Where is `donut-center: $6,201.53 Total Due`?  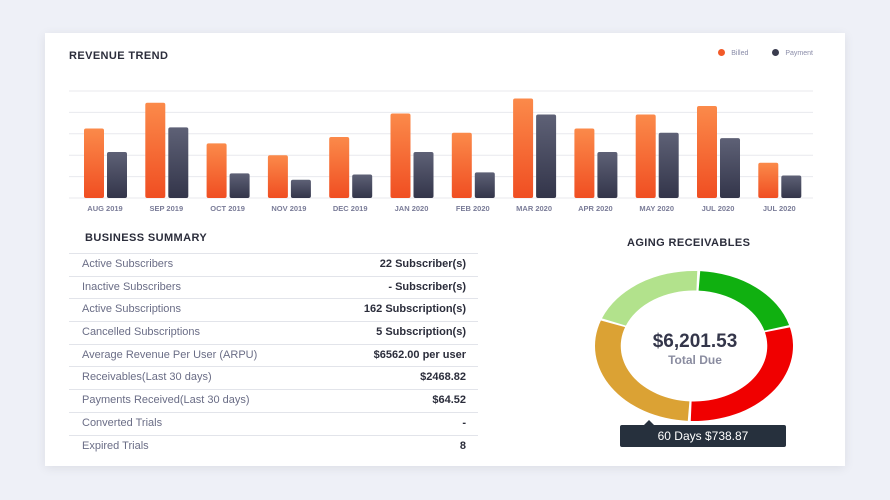
donut-center: $6,201.53 Total Due is located at coordinates (695, 349).